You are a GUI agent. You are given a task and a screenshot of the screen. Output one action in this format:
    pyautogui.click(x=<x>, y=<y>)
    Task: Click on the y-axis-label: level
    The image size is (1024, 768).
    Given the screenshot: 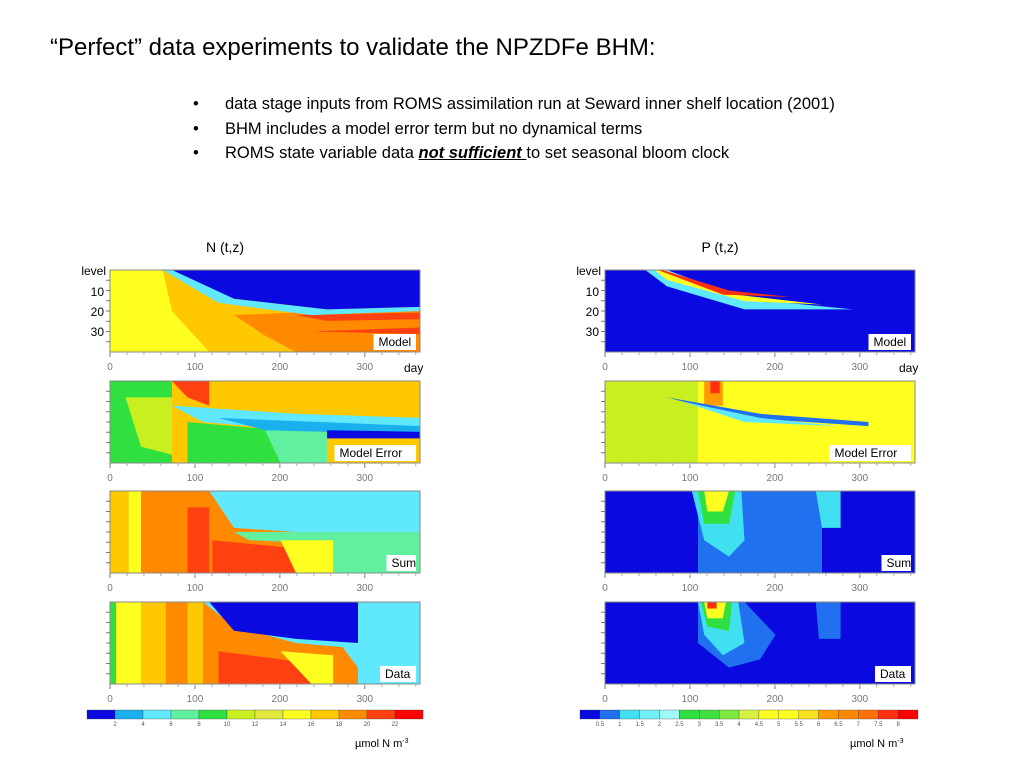 What is the action you would take?
    pyautogui.click(x=588, y=271)
    